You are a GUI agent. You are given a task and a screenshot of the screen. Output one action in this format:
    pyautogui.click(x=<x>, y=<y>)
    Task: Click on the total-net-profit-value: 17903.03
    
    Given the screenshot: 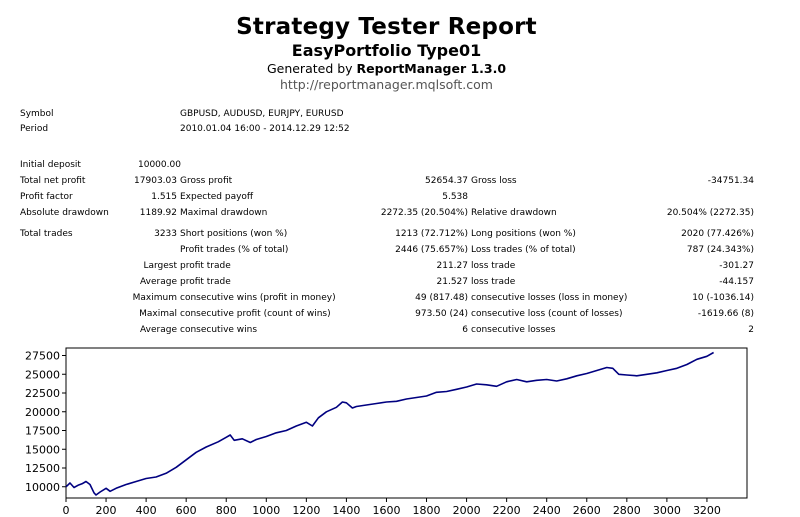 What is the action you would take?
    pyautogui.click(x=155, y=181)
    